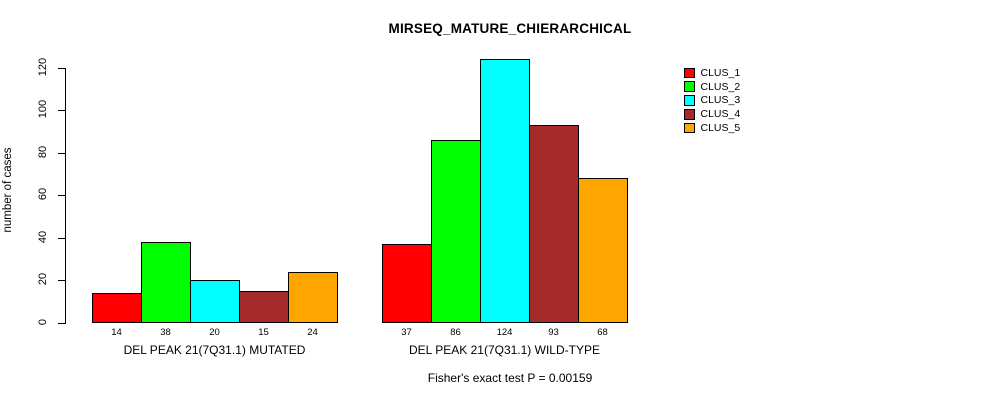  I want to click on x-axis-group-label: DEL PEAK 21(7Q31.1) MUTATED, so click(214, 349).